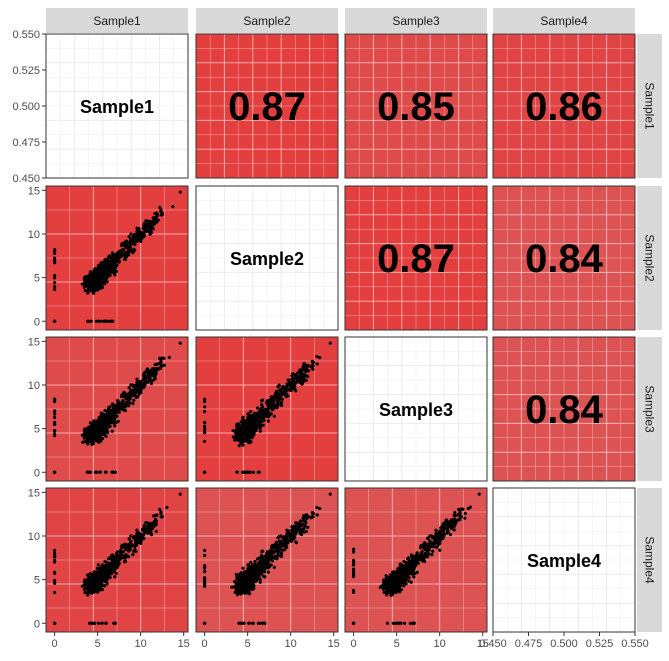 Image resolution: width=669 pixels, height=661 pixels. I want to click on correlation-value: 0.87, so click(267, 107).